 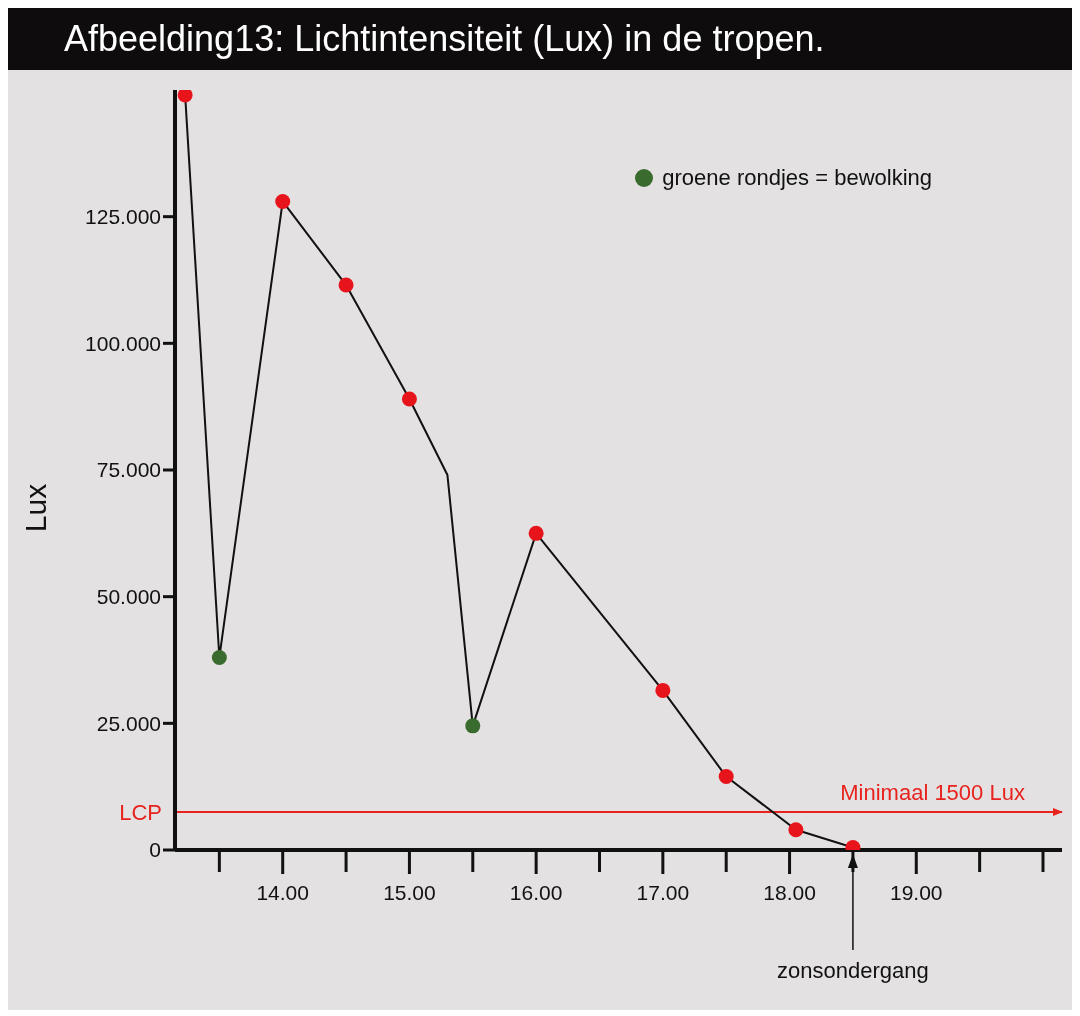 What do you see at coordinates (282, 892) in the screenshot?
I see `x-tick-label: 14.00` at bounding box center [282, 892].